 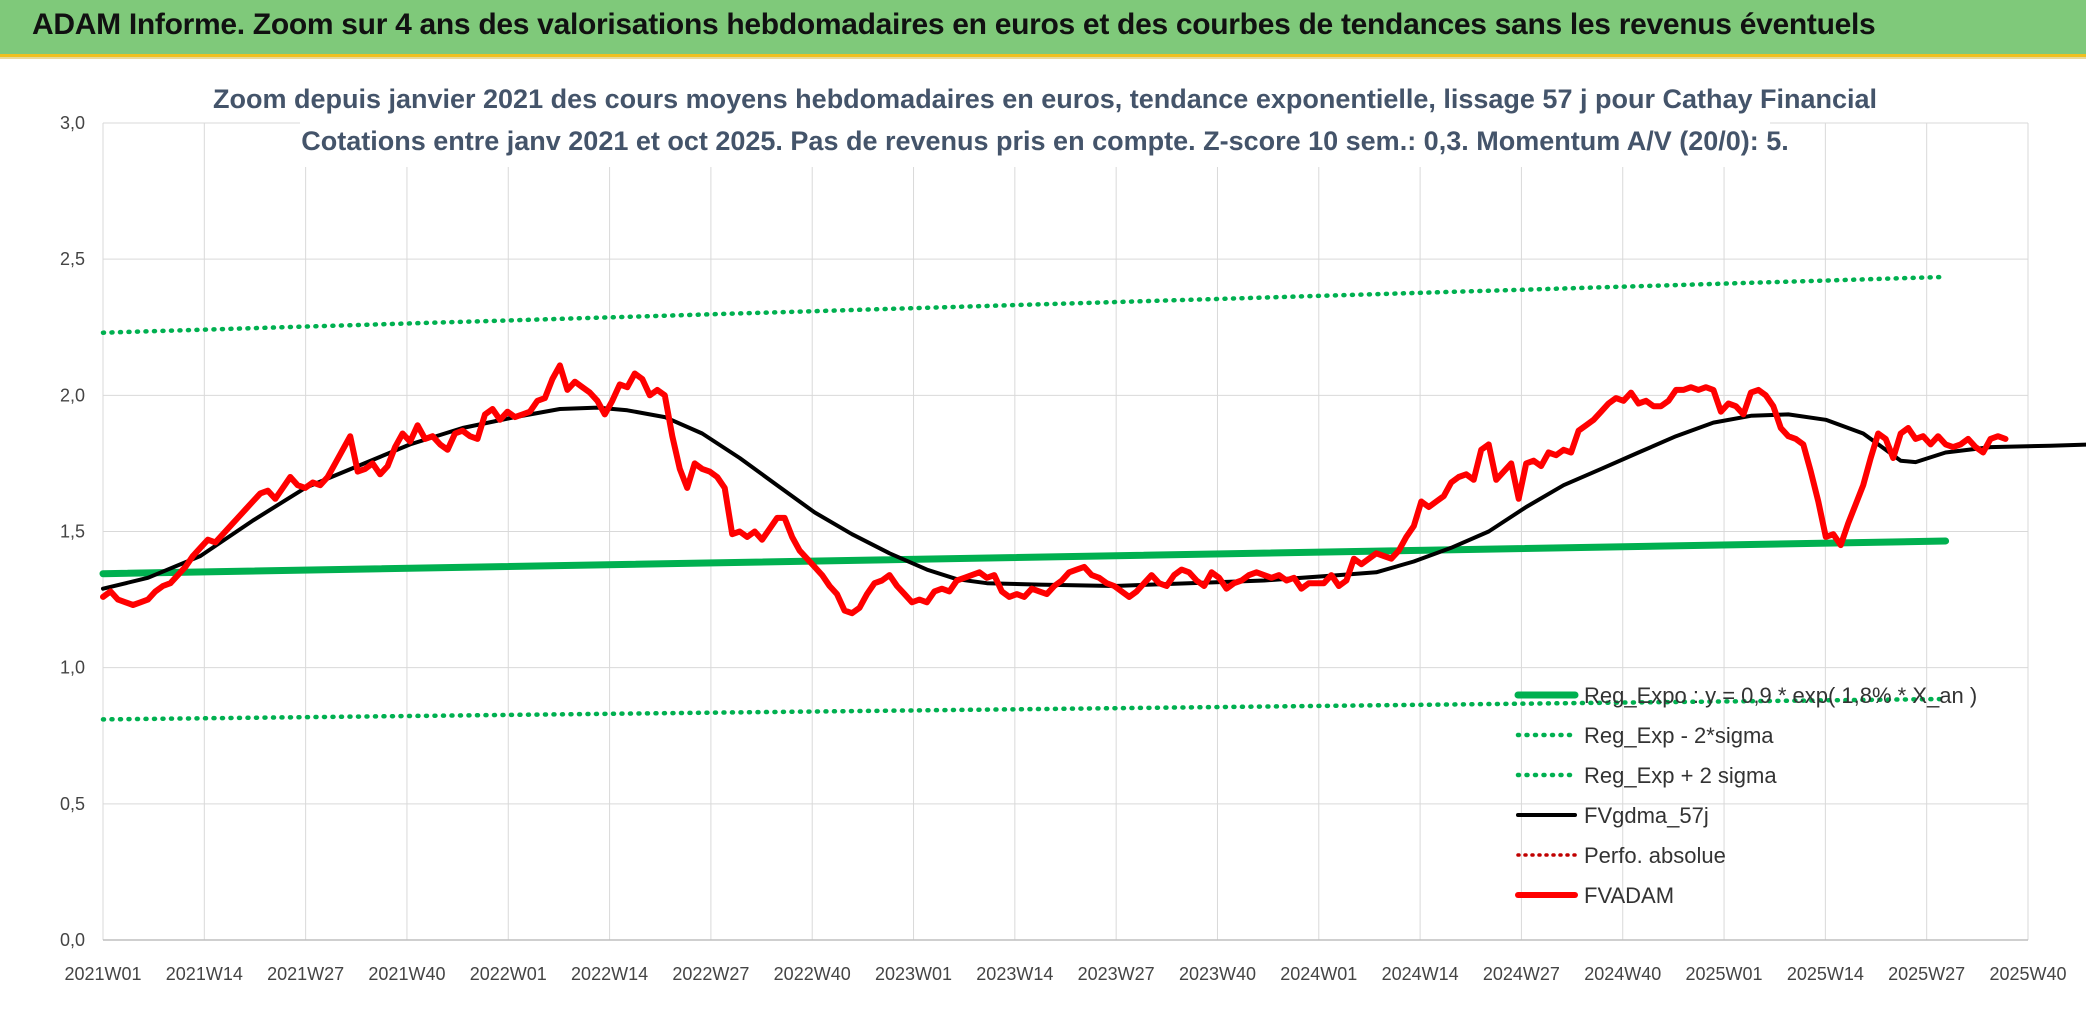 What do you see at coordinates (1680, 775) in the screenshot?
I see `legend-label: Reg_Exp + 2 sigma` at bounding box center [1680, 775].